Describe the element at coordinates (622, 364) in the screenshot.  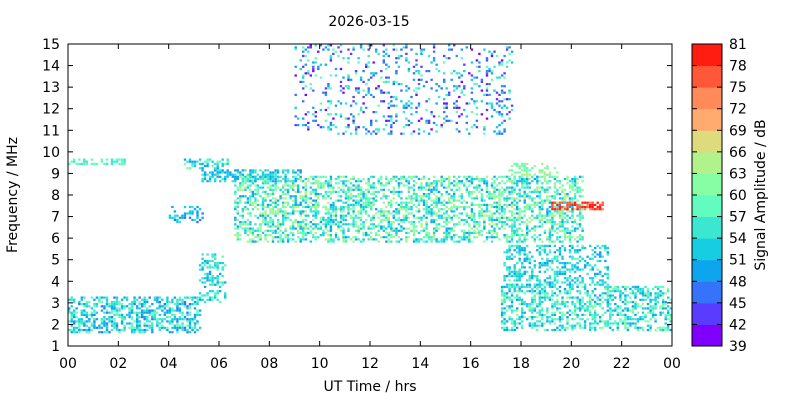
I see `x-tick-label: 22` at that location.